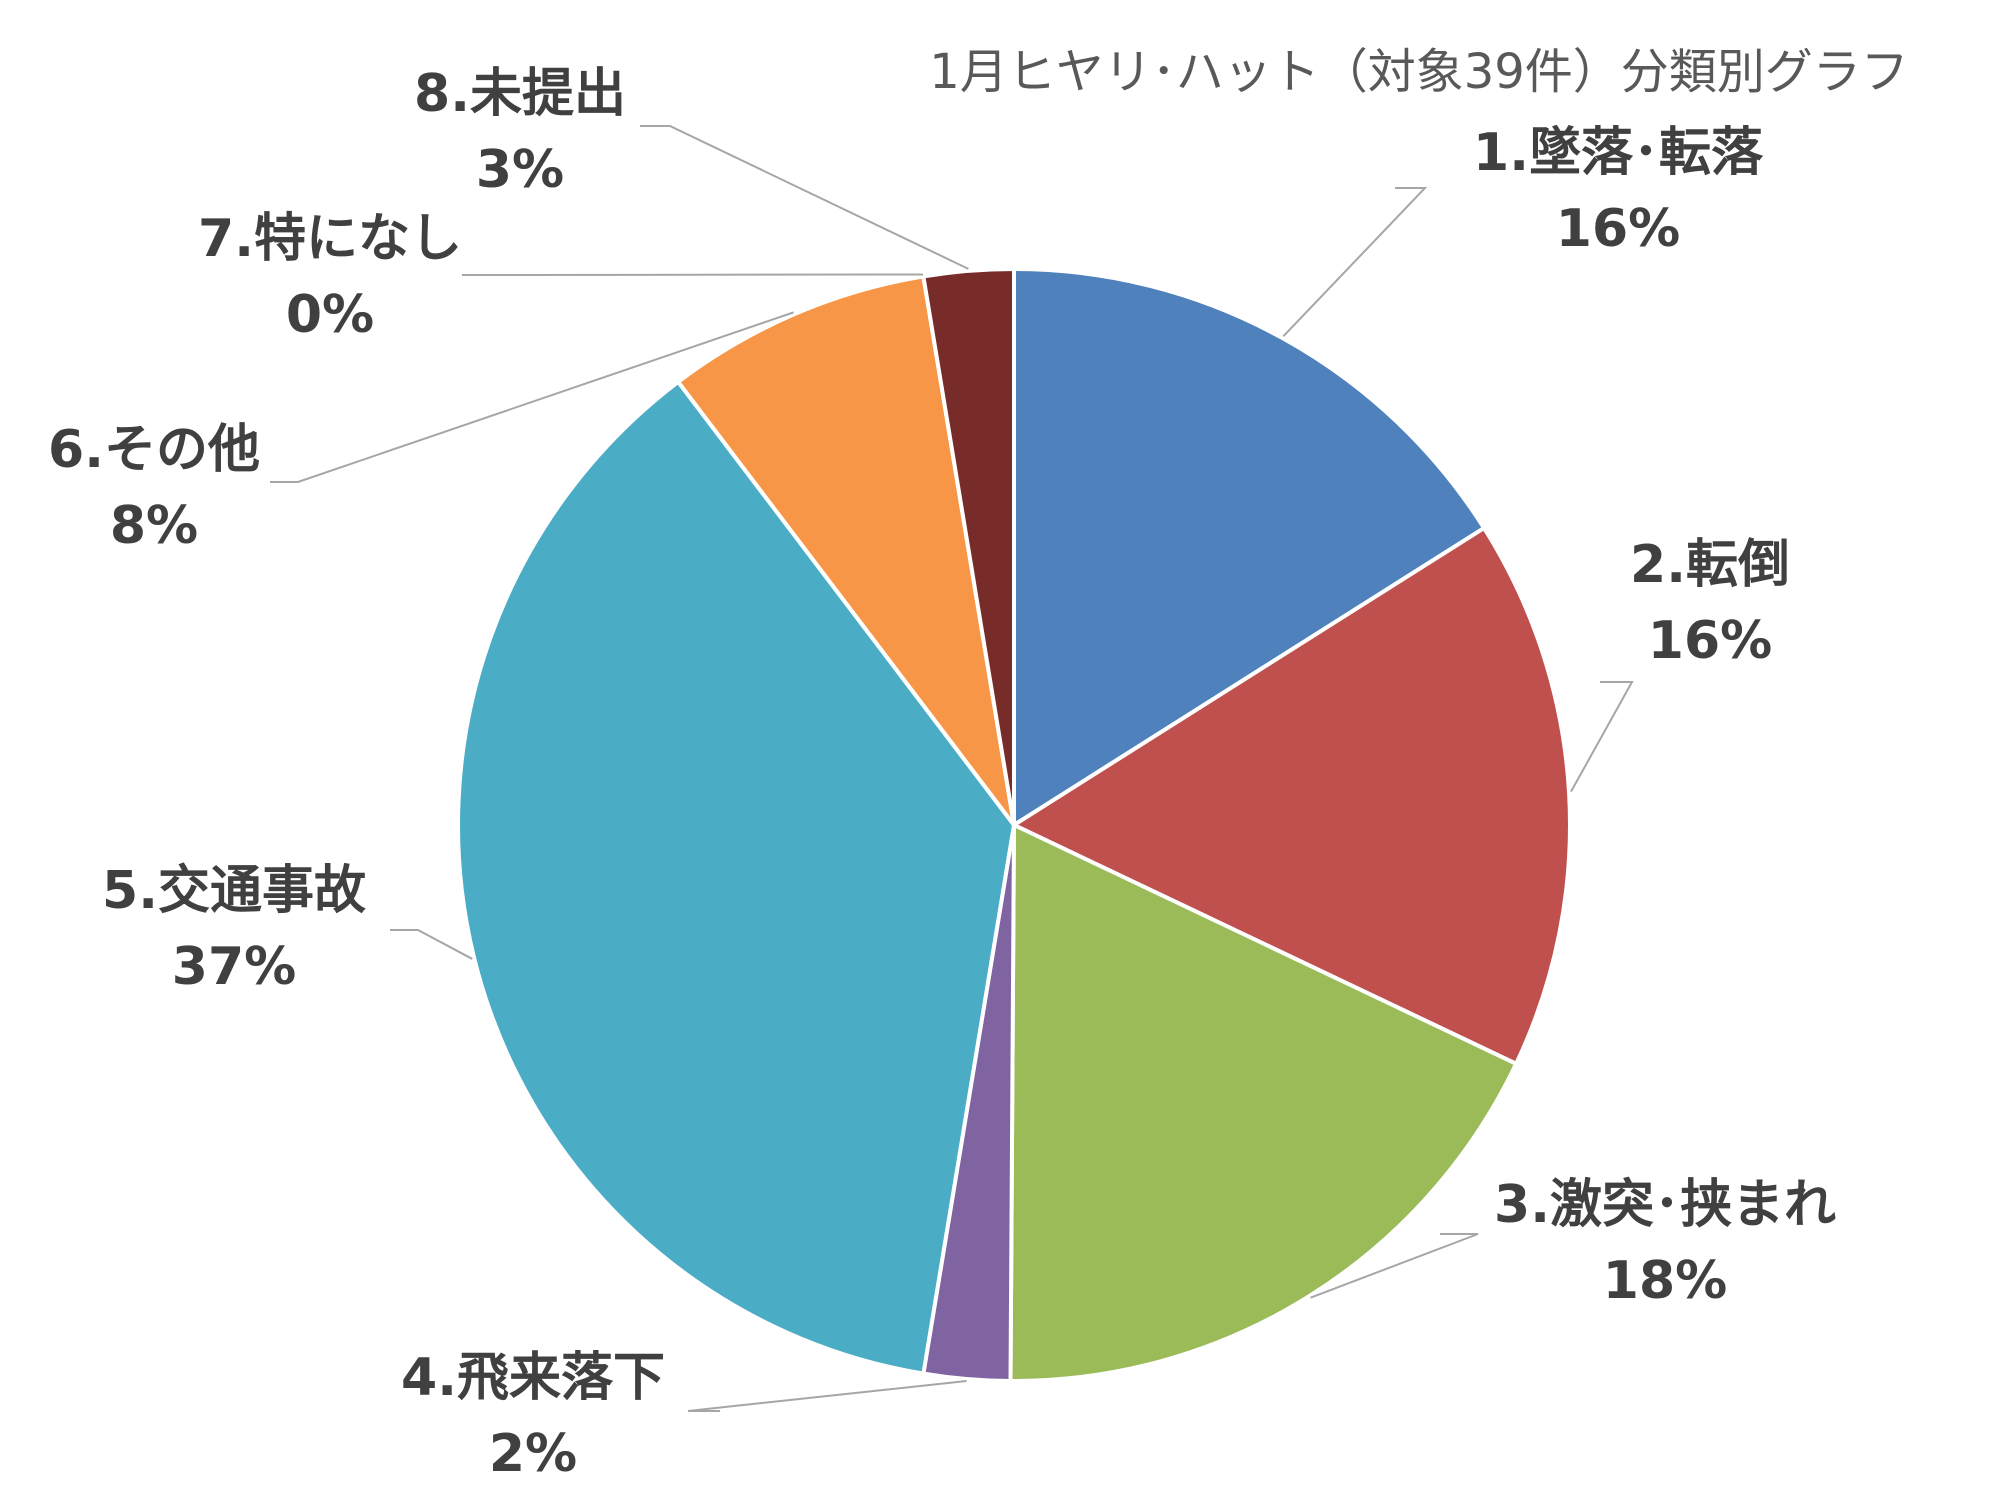 The height and width of the screenshot is (1512, 2016). What do you see at coordinates (533, 1378) in the screenshot?
I see `slice-category-label-4: 4.飛来落下` at bounding box center [533, 1378].